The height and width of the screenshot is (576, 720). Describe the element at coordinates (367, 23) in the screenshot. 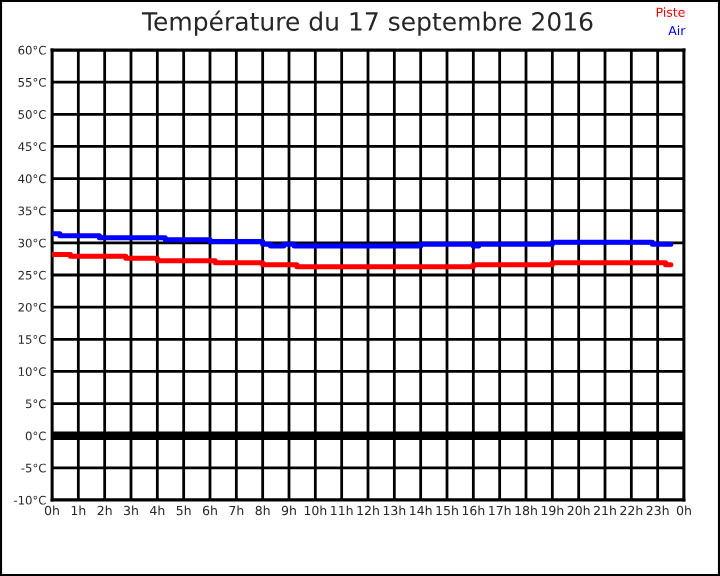

I see `chart-title: Température du 17 septembre 2016` at that location.